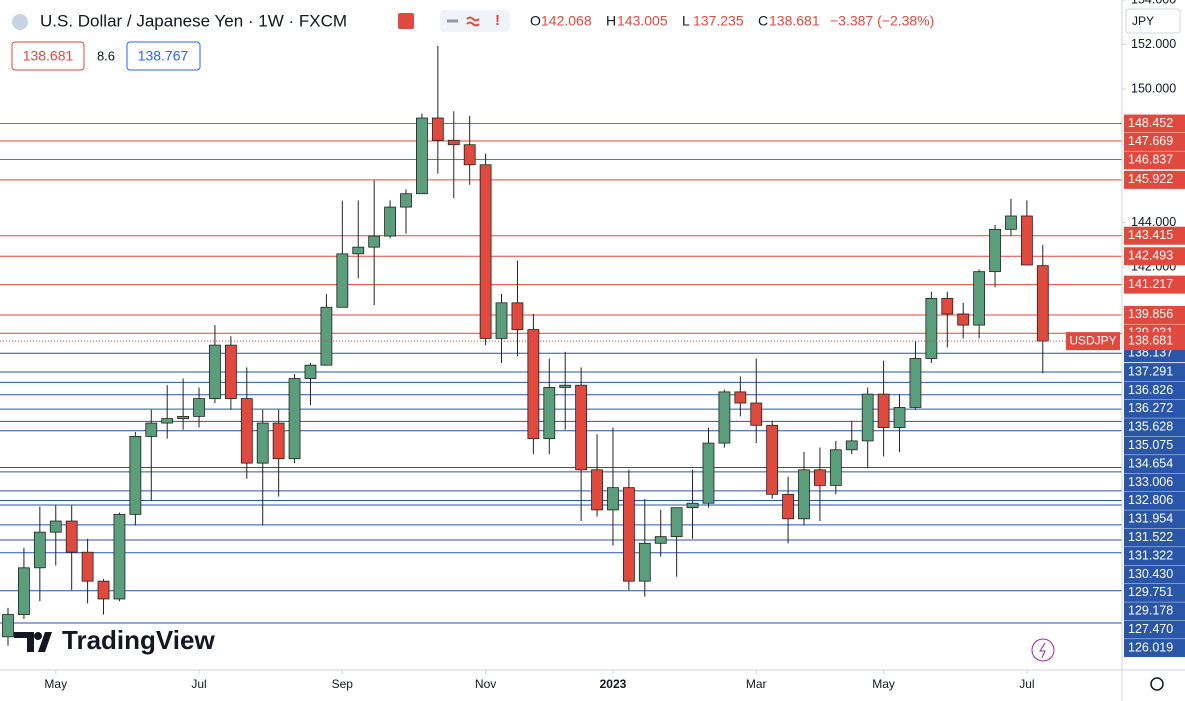 This screenshot has width=1185, height=701. Describe the element at coordinates (1150, 427) in the screenshot. I see `level-label: 135.628` at that location.